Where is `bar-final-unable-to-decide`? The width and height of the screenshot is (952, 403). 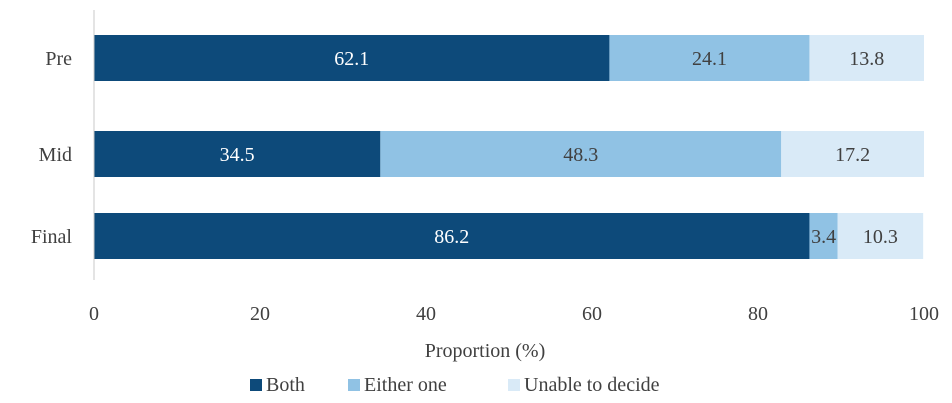
bar-final-unable-to-decide is located at coordinates (880, 236).